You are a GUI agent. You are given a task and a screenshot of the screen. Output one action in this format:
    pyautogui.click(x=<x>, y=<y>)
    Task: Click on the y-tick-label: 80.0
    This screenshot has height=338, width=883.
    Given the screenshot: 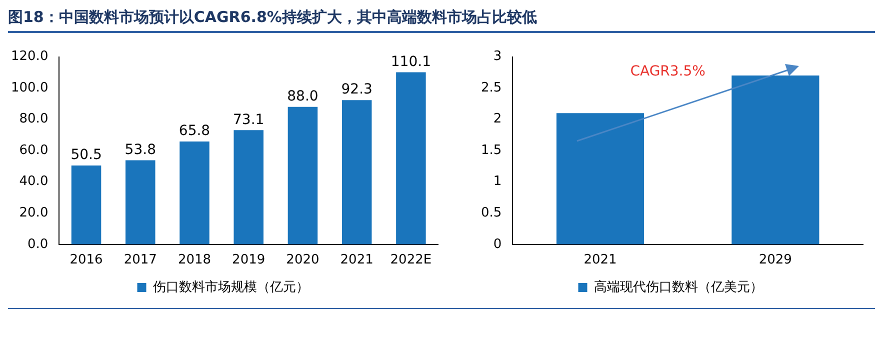 What is the action you would take?
    pyautogui.click(x=33, y=119)
    